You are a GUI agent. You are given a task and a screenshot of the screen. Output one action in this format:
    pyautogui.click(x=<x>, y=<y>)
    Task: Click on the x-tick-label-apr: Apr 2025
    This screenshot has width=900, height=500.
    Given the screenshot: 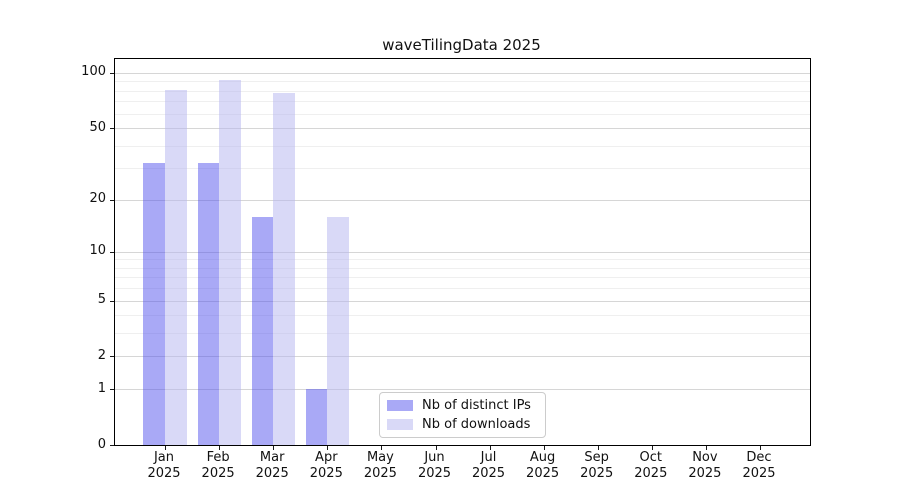 What is the action you would take?
    pyautogui.click(x=326, y=466)
    